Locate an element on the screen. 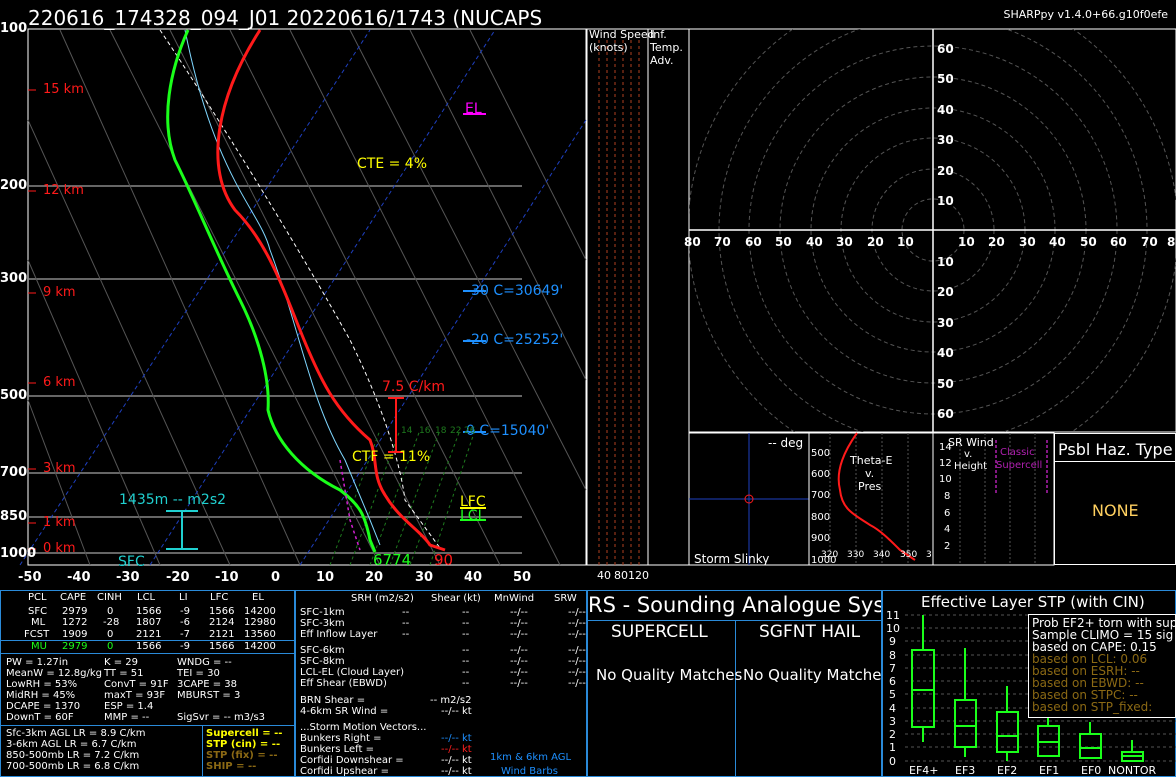 The height and width of the screenshot is (777, 1176). temp-label: -30 is located at coordinates (128, 577).